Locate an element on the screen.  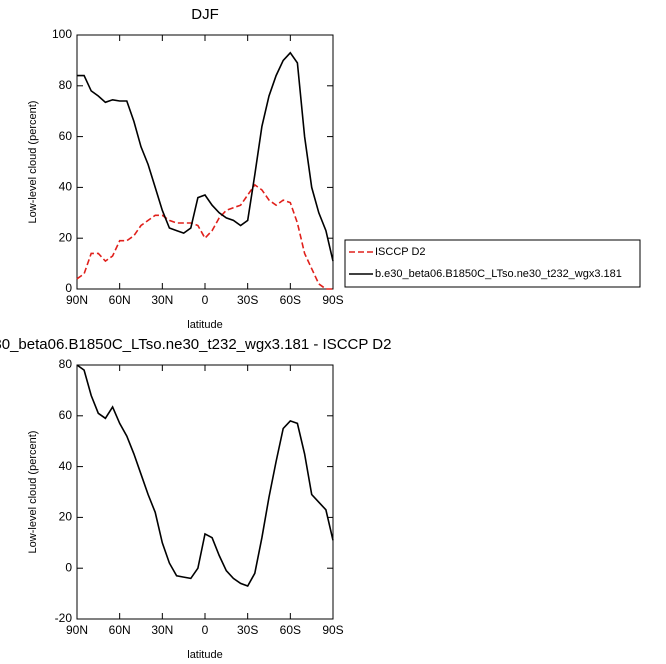
chart-title: DJF is located at coordinates (205, 14).